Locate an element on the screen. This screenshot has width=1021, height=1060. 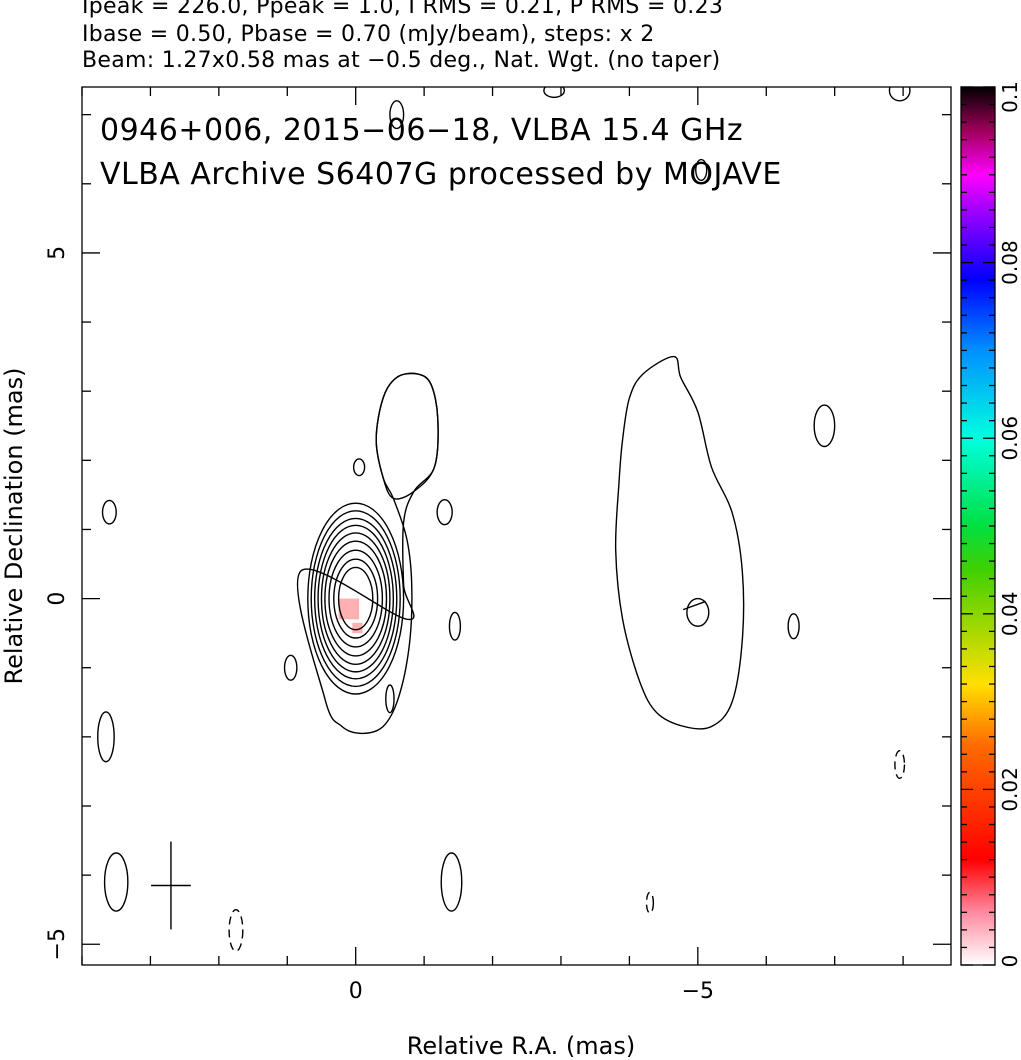
y-tick-label: −5 is located at coordinates (57, 944).